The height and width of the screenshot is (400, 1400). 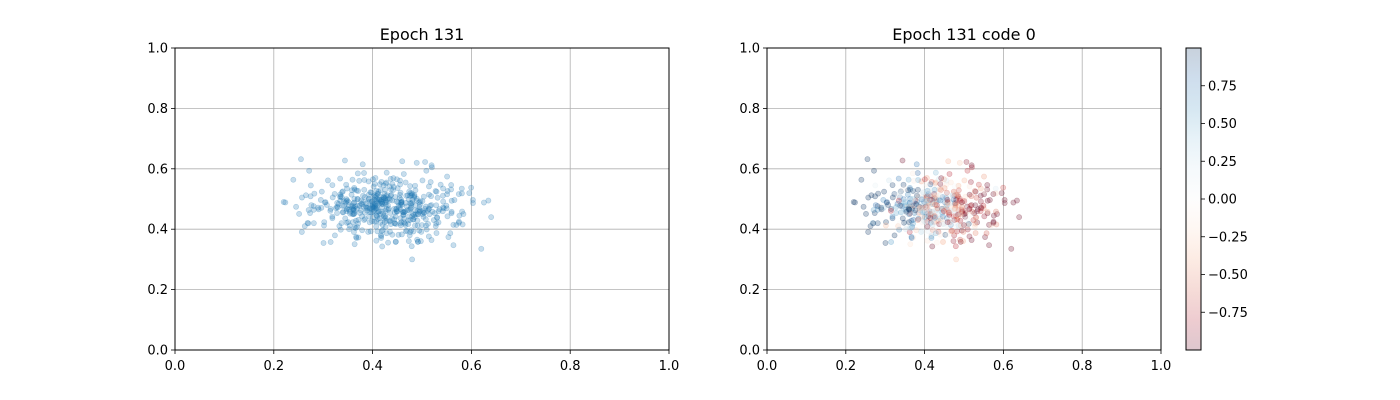 I want to click on y-tick-label: 0.0, so click(x=157, y=351).